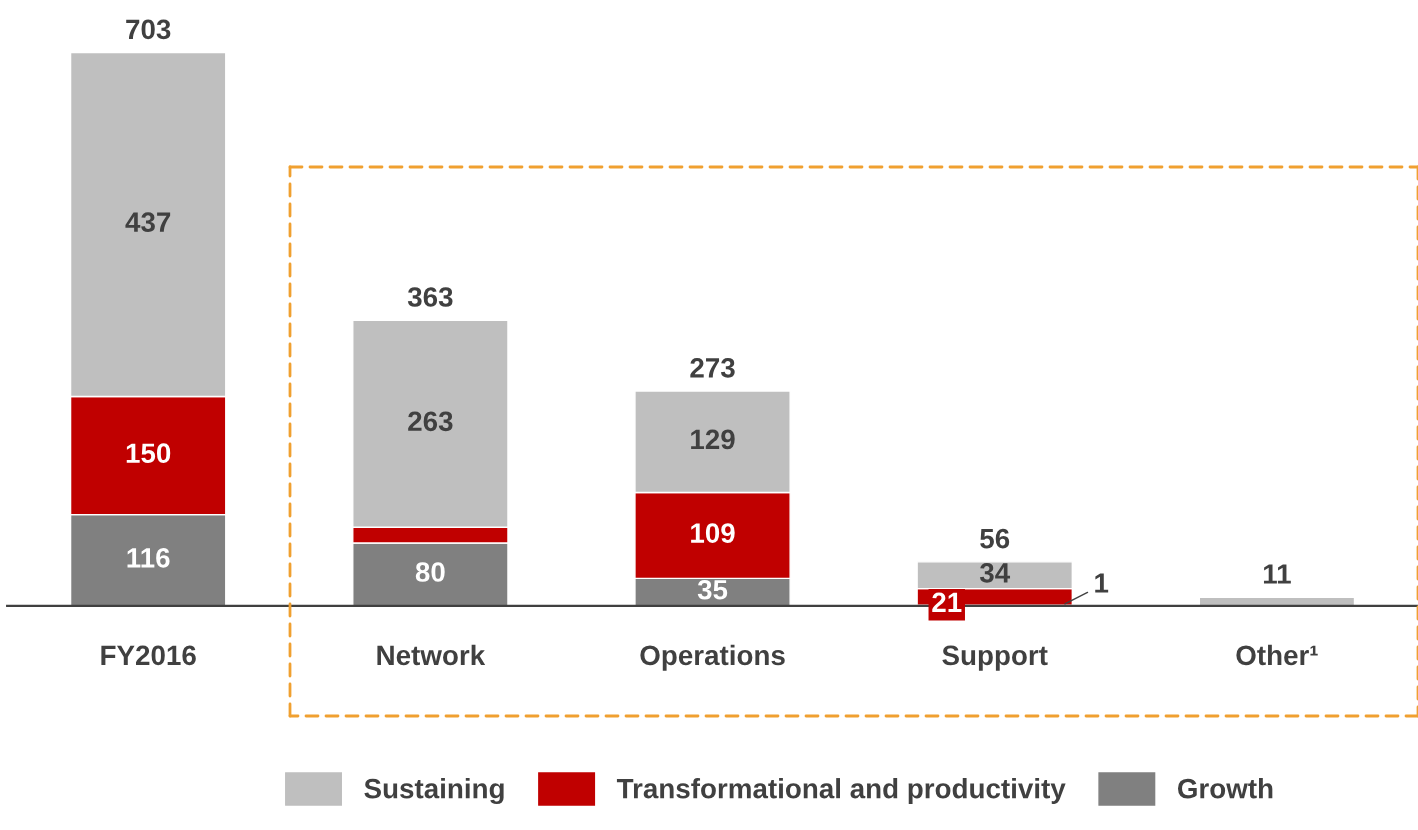 This screenshot has height=830, width=1418. I want to click on legend-label: Sustaining, so click(434, 791).